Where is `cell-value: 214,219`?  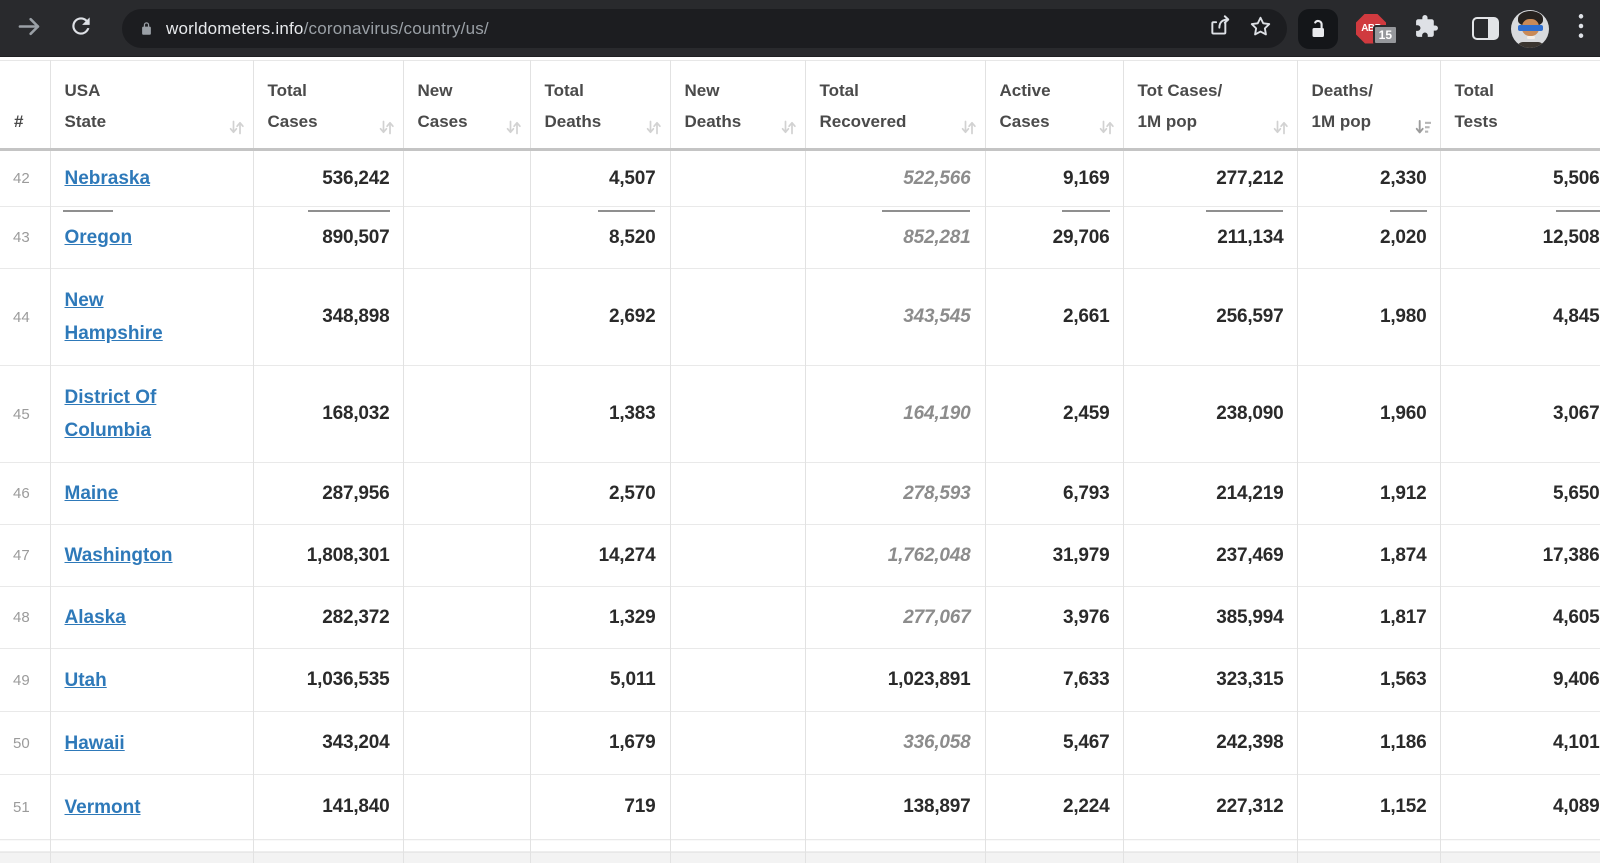
cell-value: 214,219 is located at coordinates (1250, 493).